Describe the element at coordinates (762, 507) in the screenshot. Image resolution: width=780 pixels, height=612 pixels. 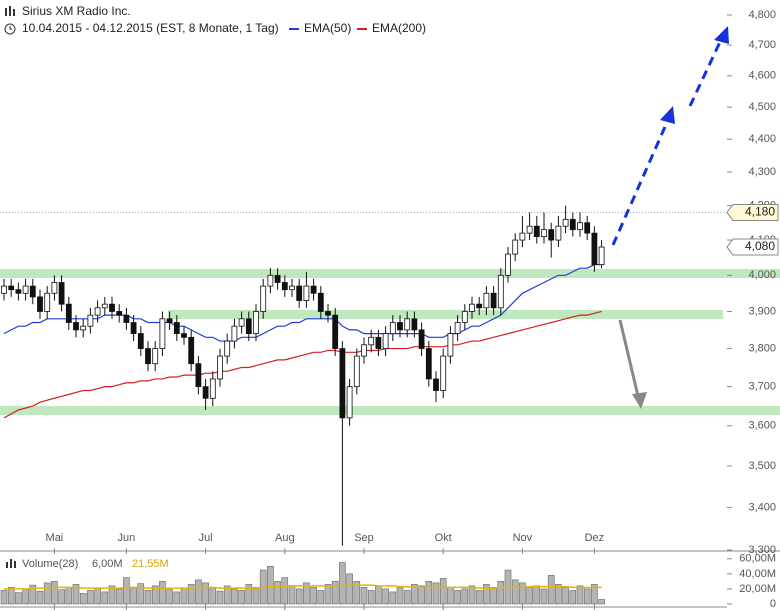
I see `y-tick-label: 3,400` at that location.